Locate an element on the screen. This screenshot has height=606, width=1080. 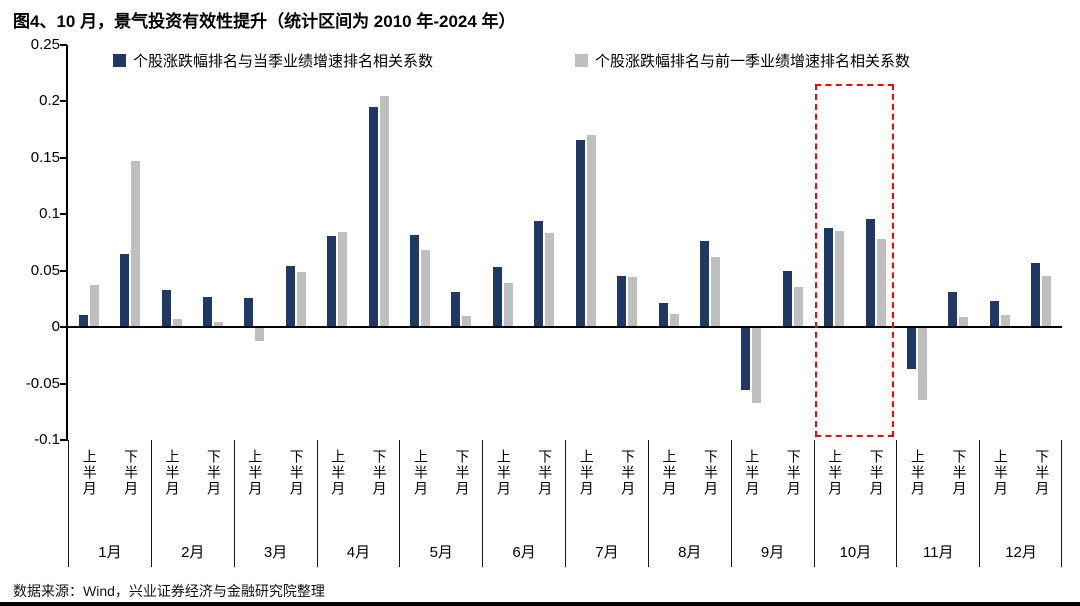
y-axis-tick-label: 0.25 is located at coordinates (45, 44).